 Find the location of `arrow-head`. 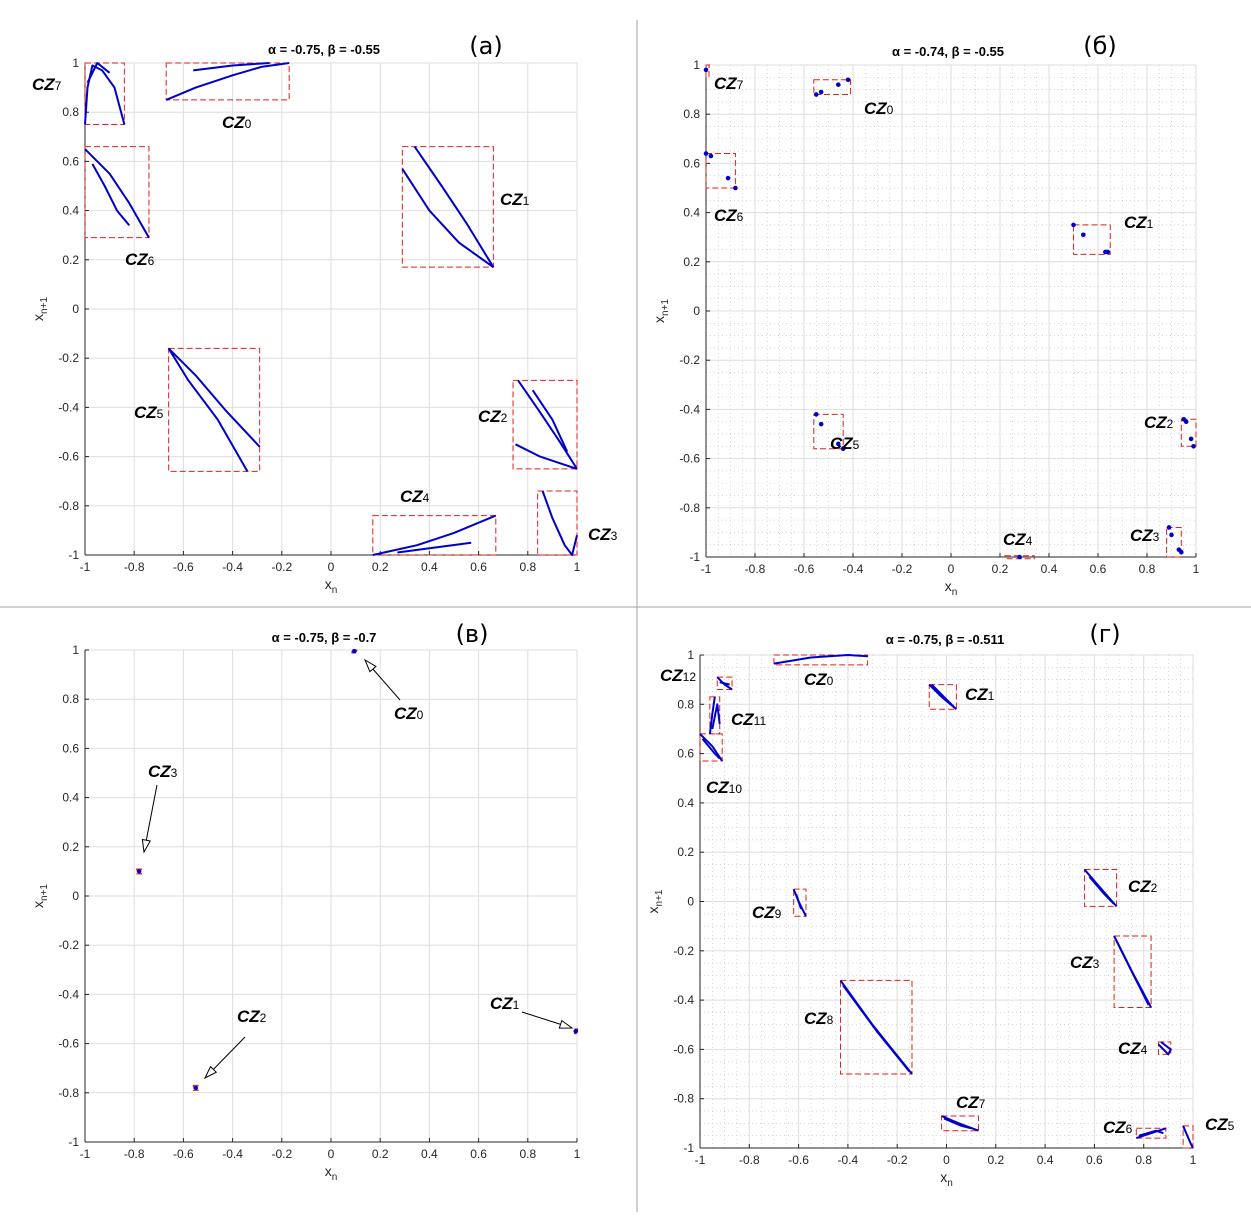

arrow-head is located at coordinates (210, 1072).